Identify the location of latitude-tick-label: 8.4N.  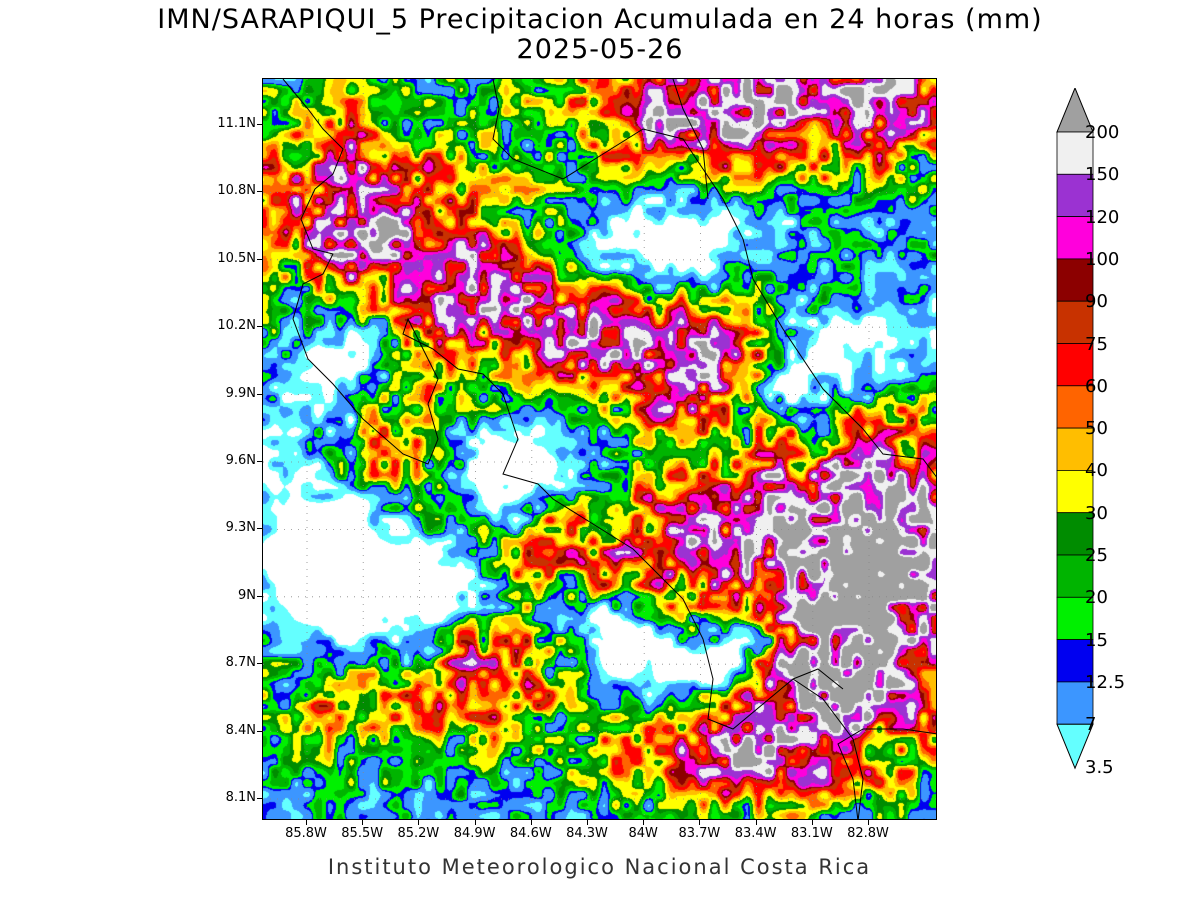
(240, 730).